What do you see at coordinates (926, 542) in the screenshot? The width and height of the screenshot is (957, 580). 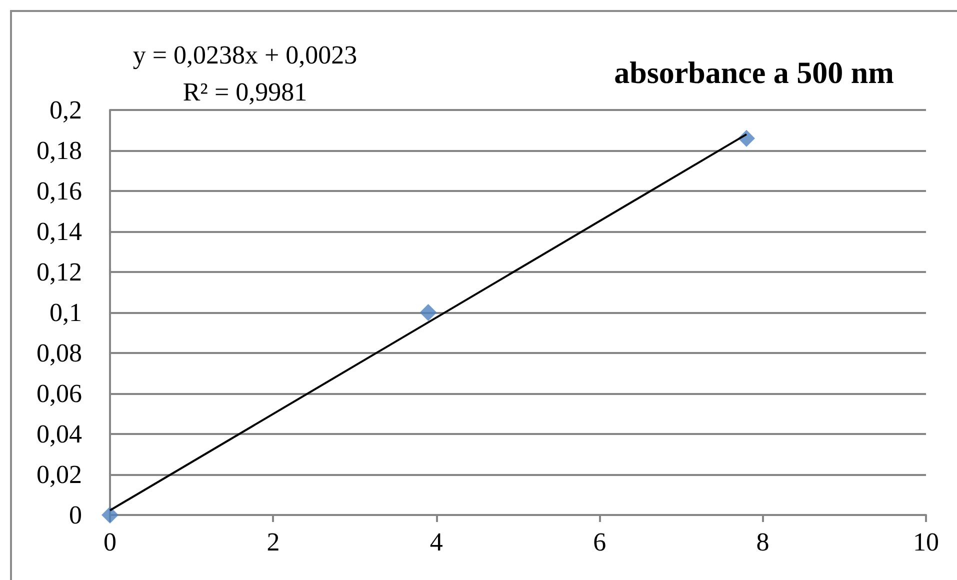 I see `x-tick-label: 10` at bounding box center [926, 542].